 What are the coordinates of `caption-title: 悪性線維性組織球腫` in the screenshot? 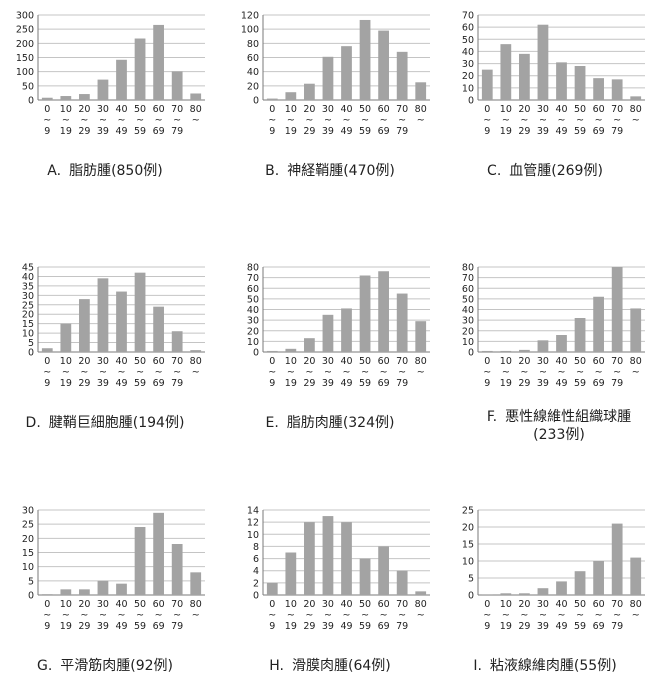 It's located at (568, 417).